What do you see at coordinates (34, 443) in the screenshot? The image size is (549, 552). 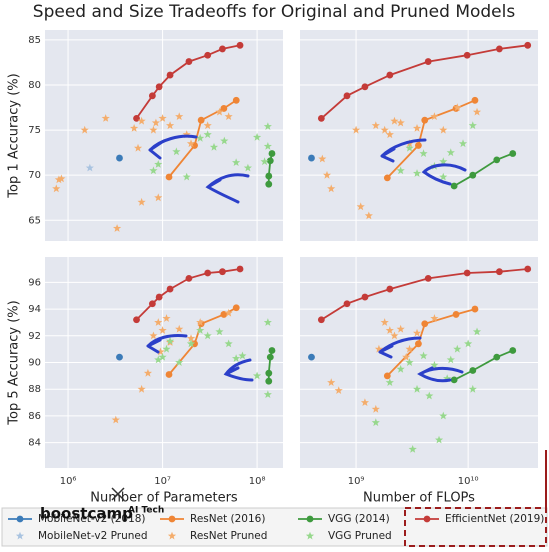 I see `y-tick-label: 84` at bounding box center [34, 443].